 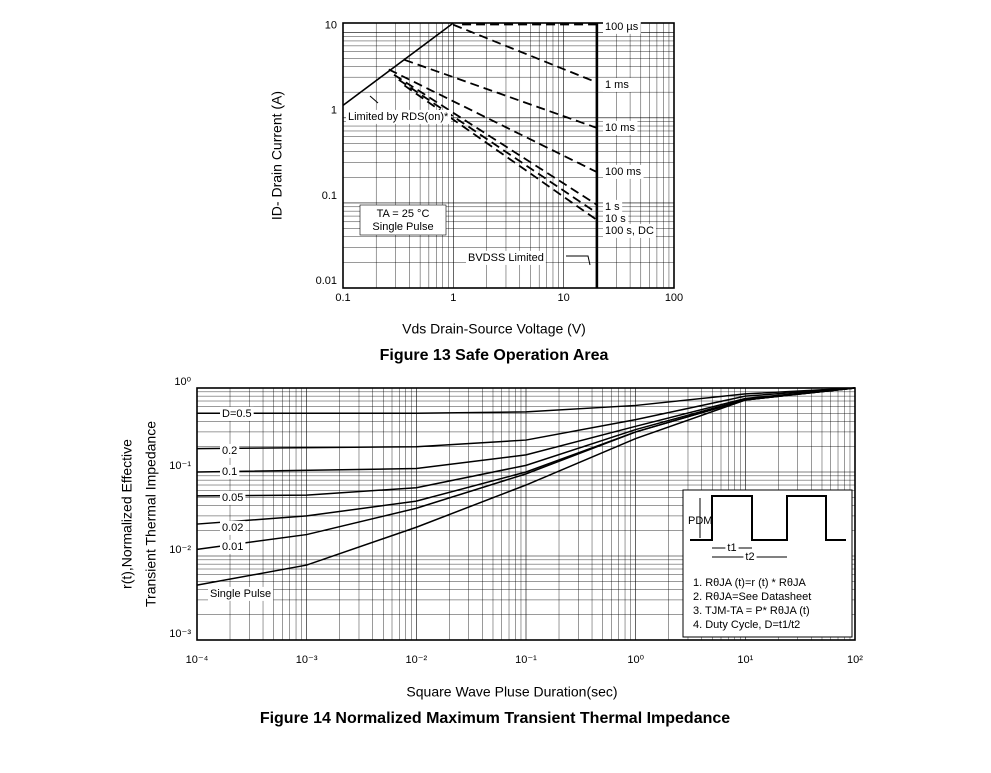 I want to click on x-axis-label: Vds Drain-Source Voltage (V), so click(x=494, y=329).